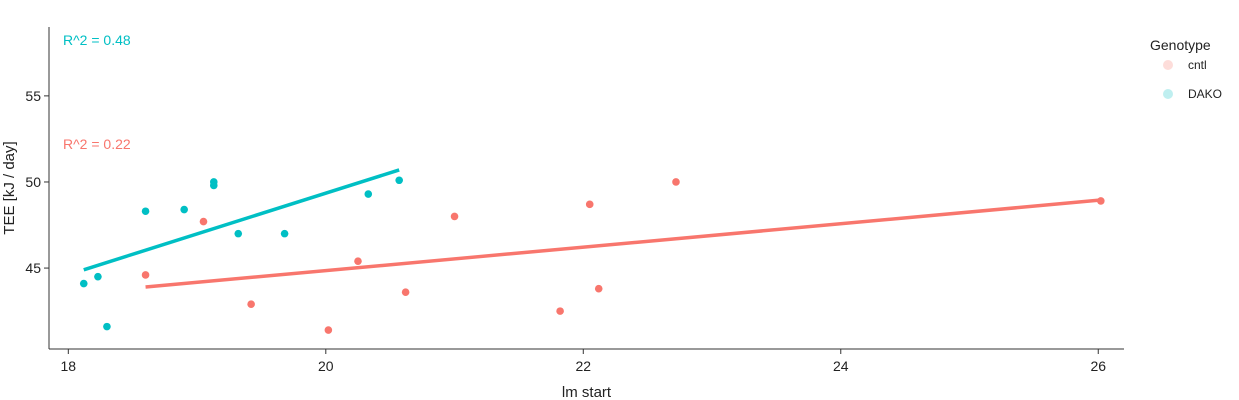 The image size is (1239, 400). What do you see at coordinates (326, 366) in the screenshot?
I see `x-tick-label: 20` at bounding box center [326, 366].